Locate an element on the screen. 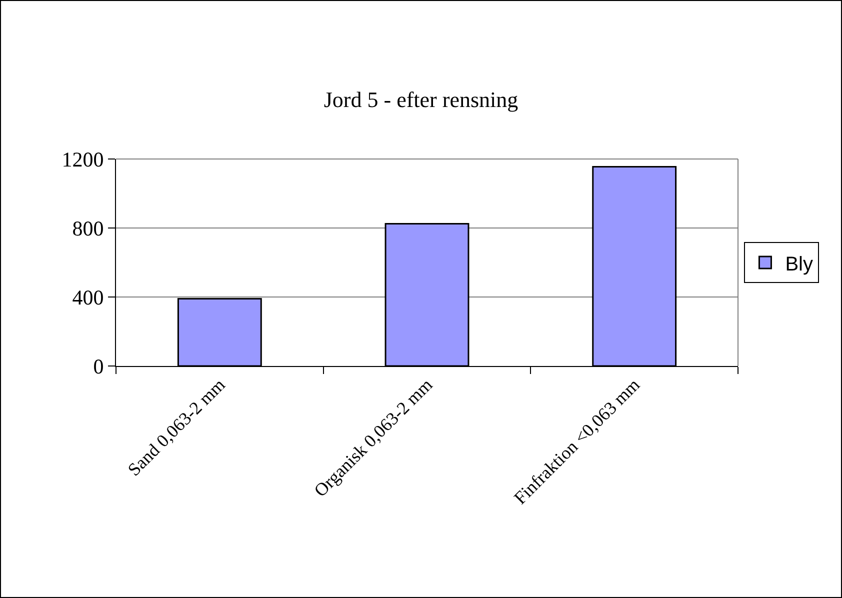  y-tick-label: 1200 is located at coordinates (83, 159).